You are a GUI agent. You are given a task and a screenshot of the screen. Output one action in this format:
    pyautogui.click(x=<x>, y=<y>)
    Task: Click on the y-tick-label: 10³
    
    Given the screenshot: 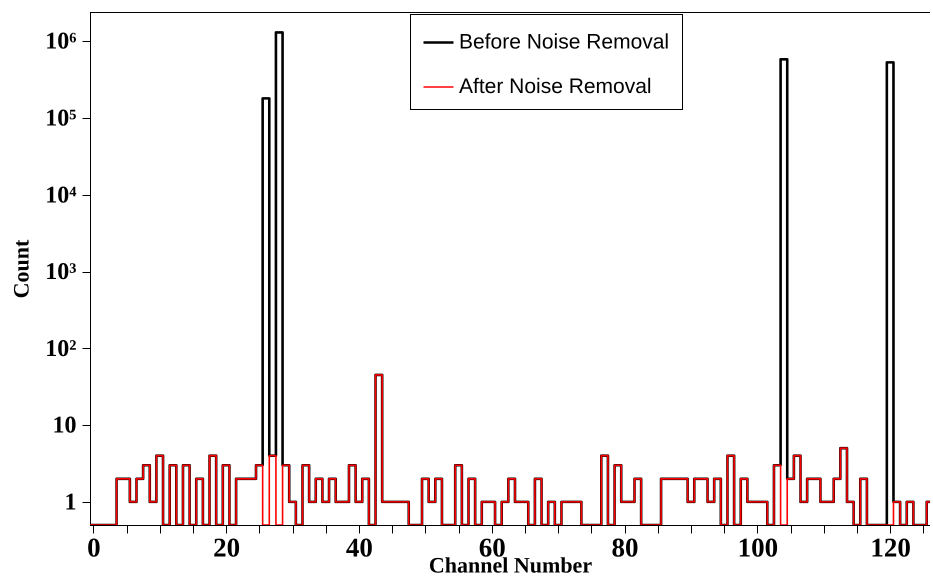 What is the action you would take?
    pyautogui.click(x=60, y=272)
    